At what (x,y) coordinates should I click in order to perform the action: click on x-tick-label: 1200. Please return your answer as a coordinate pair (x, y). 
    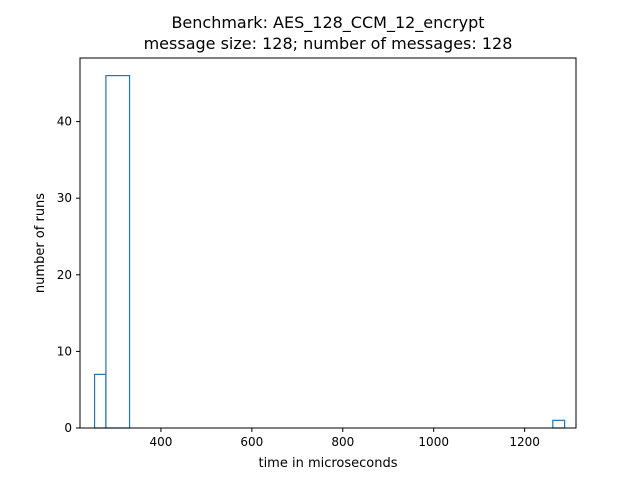
    Looking at the image, I should click on (524, 442).